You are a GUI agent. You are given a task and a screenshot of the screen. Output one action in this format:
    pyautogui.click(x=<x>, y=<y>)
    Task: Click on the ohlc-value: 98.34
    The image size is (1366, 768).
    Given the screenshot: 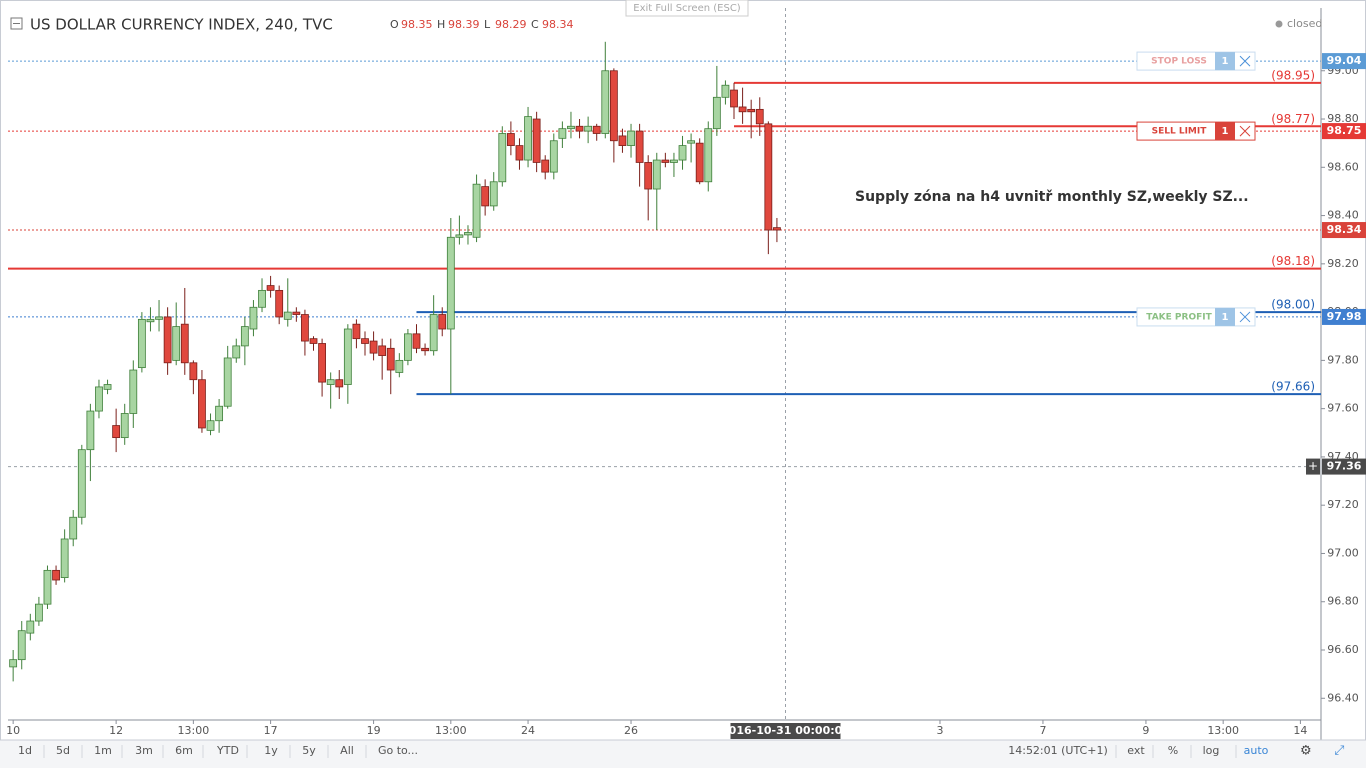 What is the action you would take?
    pyautogui.click(x=558, y=24)
    